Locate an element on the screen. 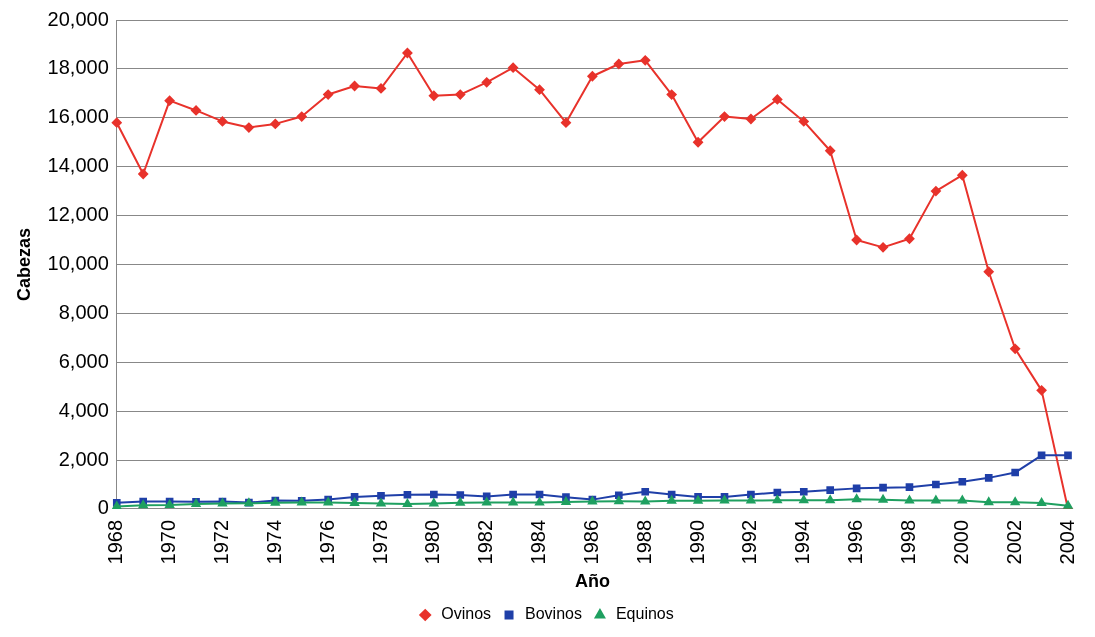 This screenshot has height=637, width=1095. y-tick-label: 10,000 is located at coordinates (78, 262).